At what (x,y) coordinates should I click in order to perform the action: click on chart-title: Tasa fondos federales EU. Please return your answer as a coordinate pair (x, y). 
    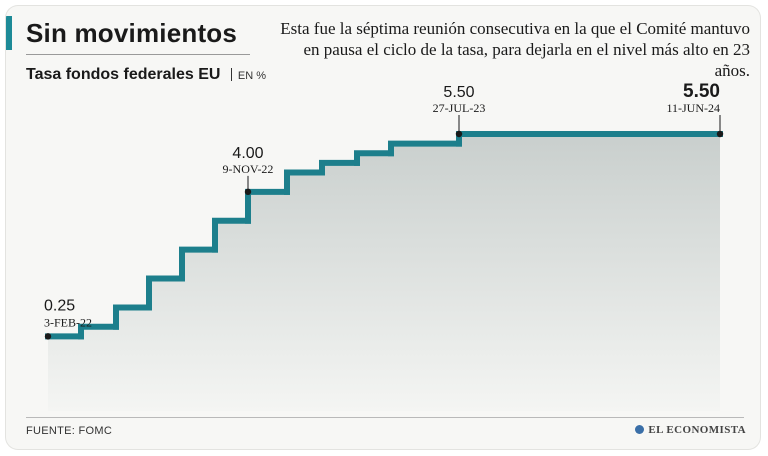
    Looking at the image, I should click on (123, 74).